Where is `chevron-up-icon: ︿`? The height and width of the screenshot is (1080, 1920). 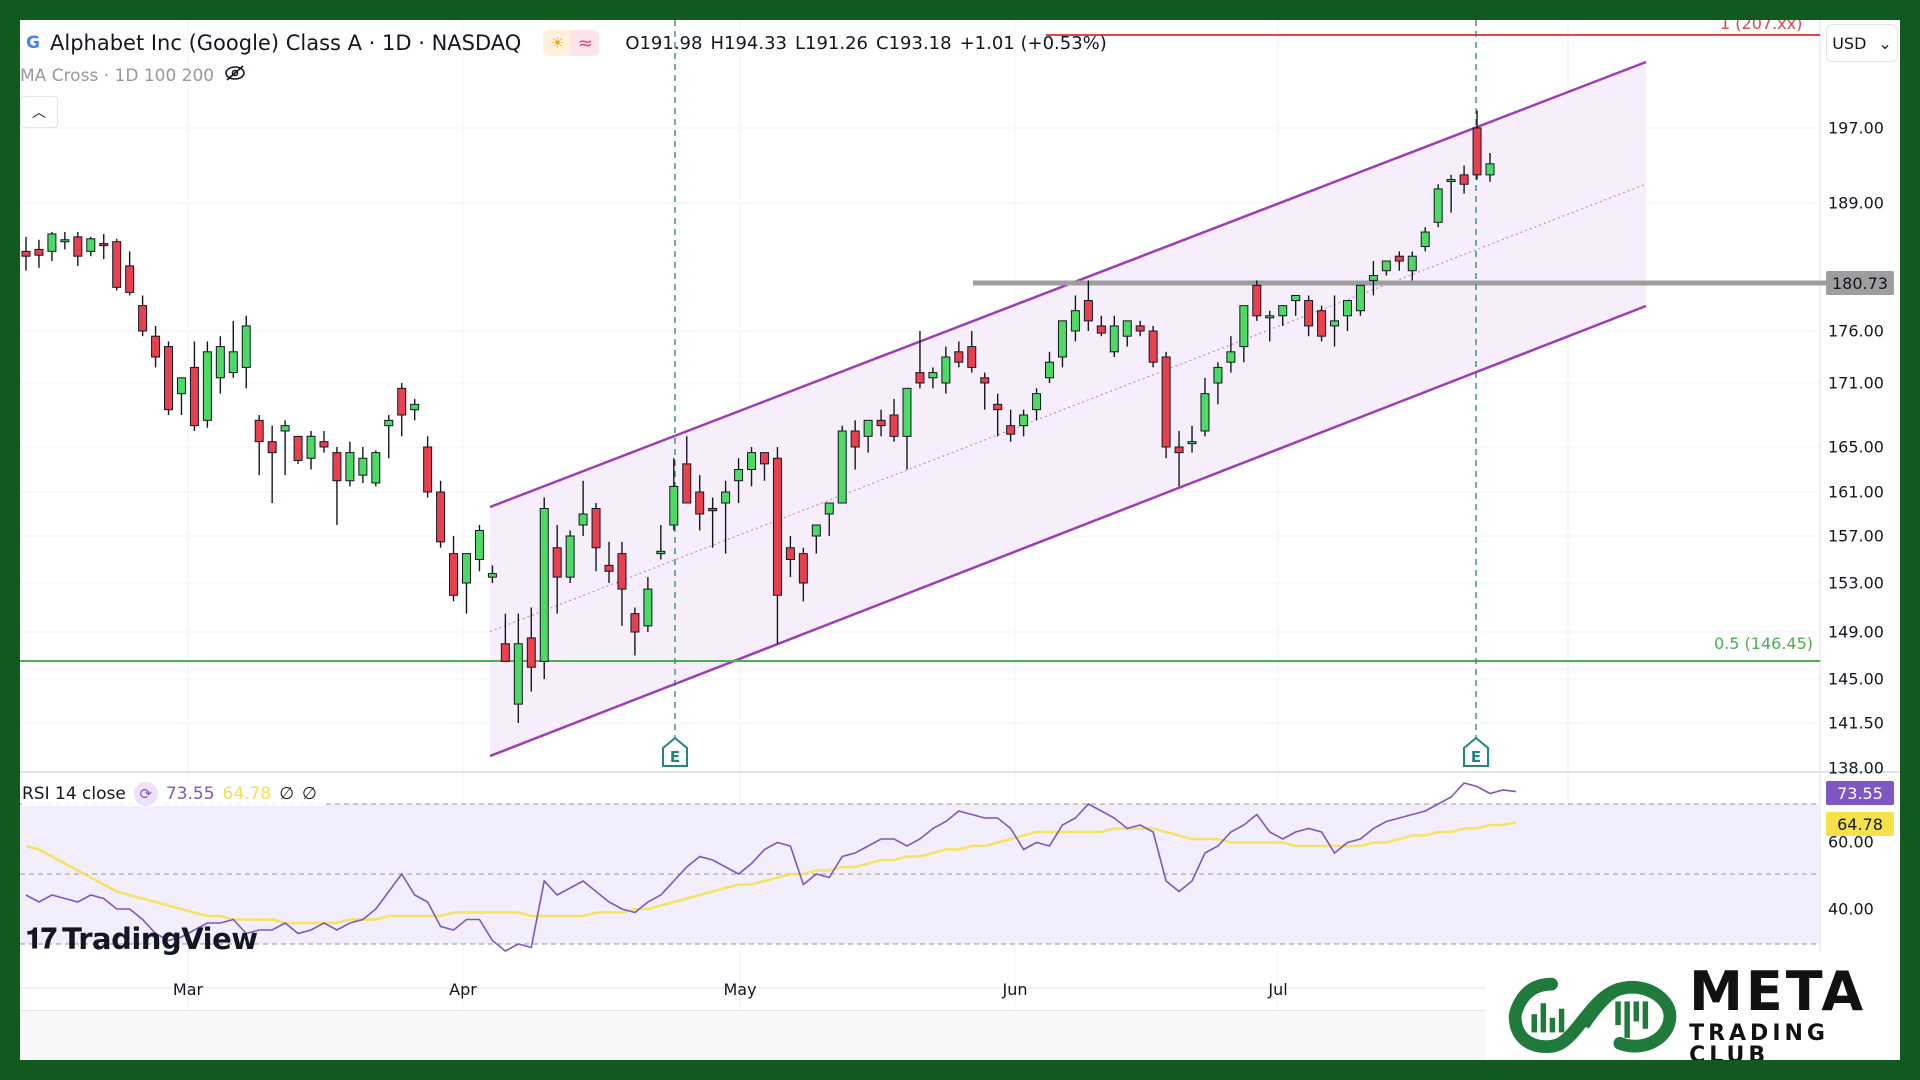
chevron-up-icon: ︿ is located at coordinates (39, 113).